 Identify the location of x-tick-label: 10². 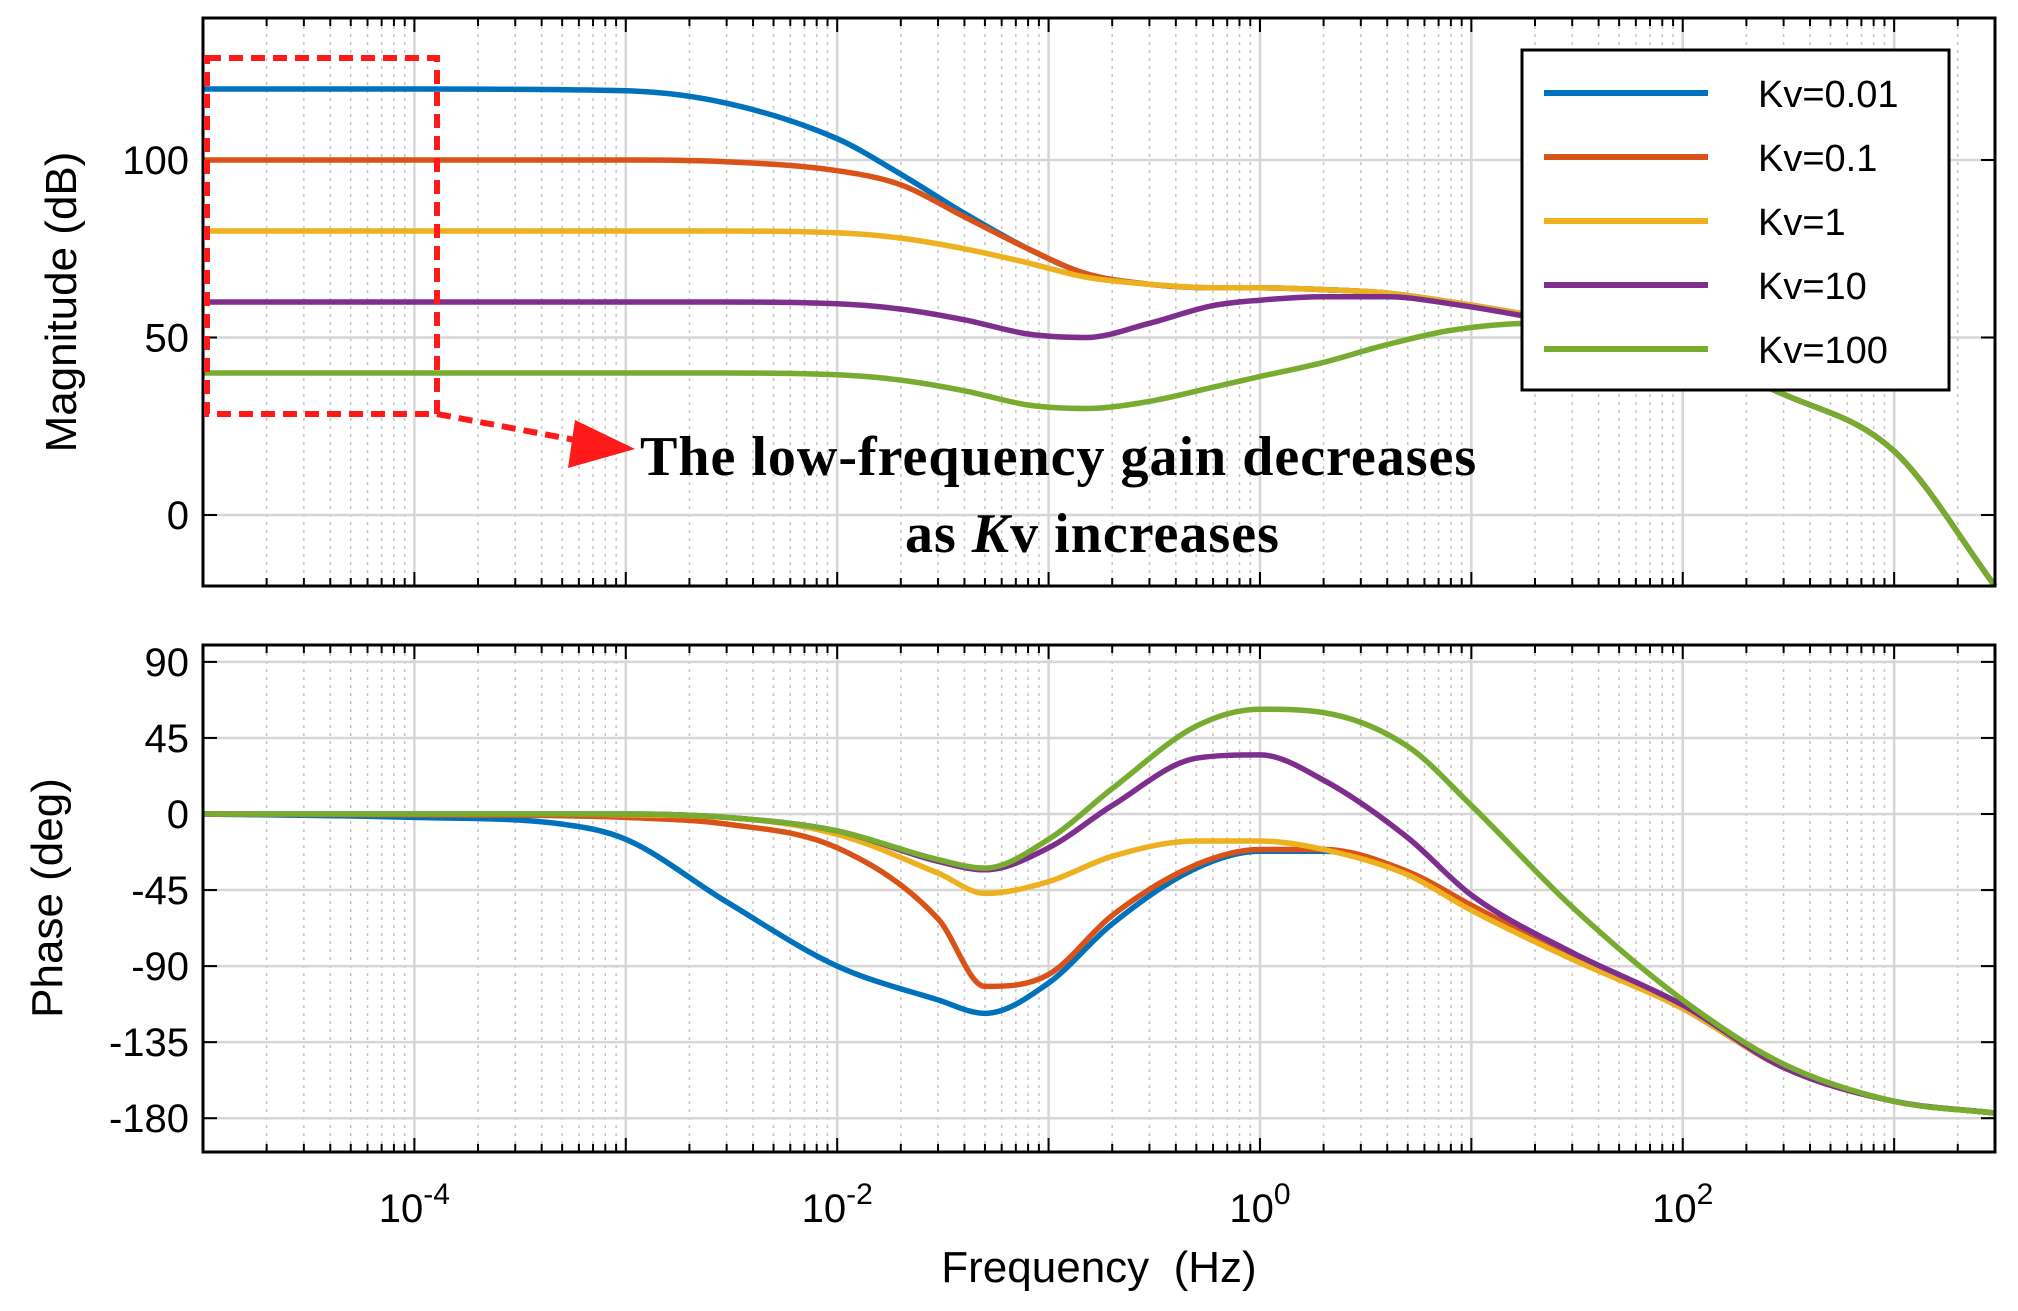
(1682, 1204).